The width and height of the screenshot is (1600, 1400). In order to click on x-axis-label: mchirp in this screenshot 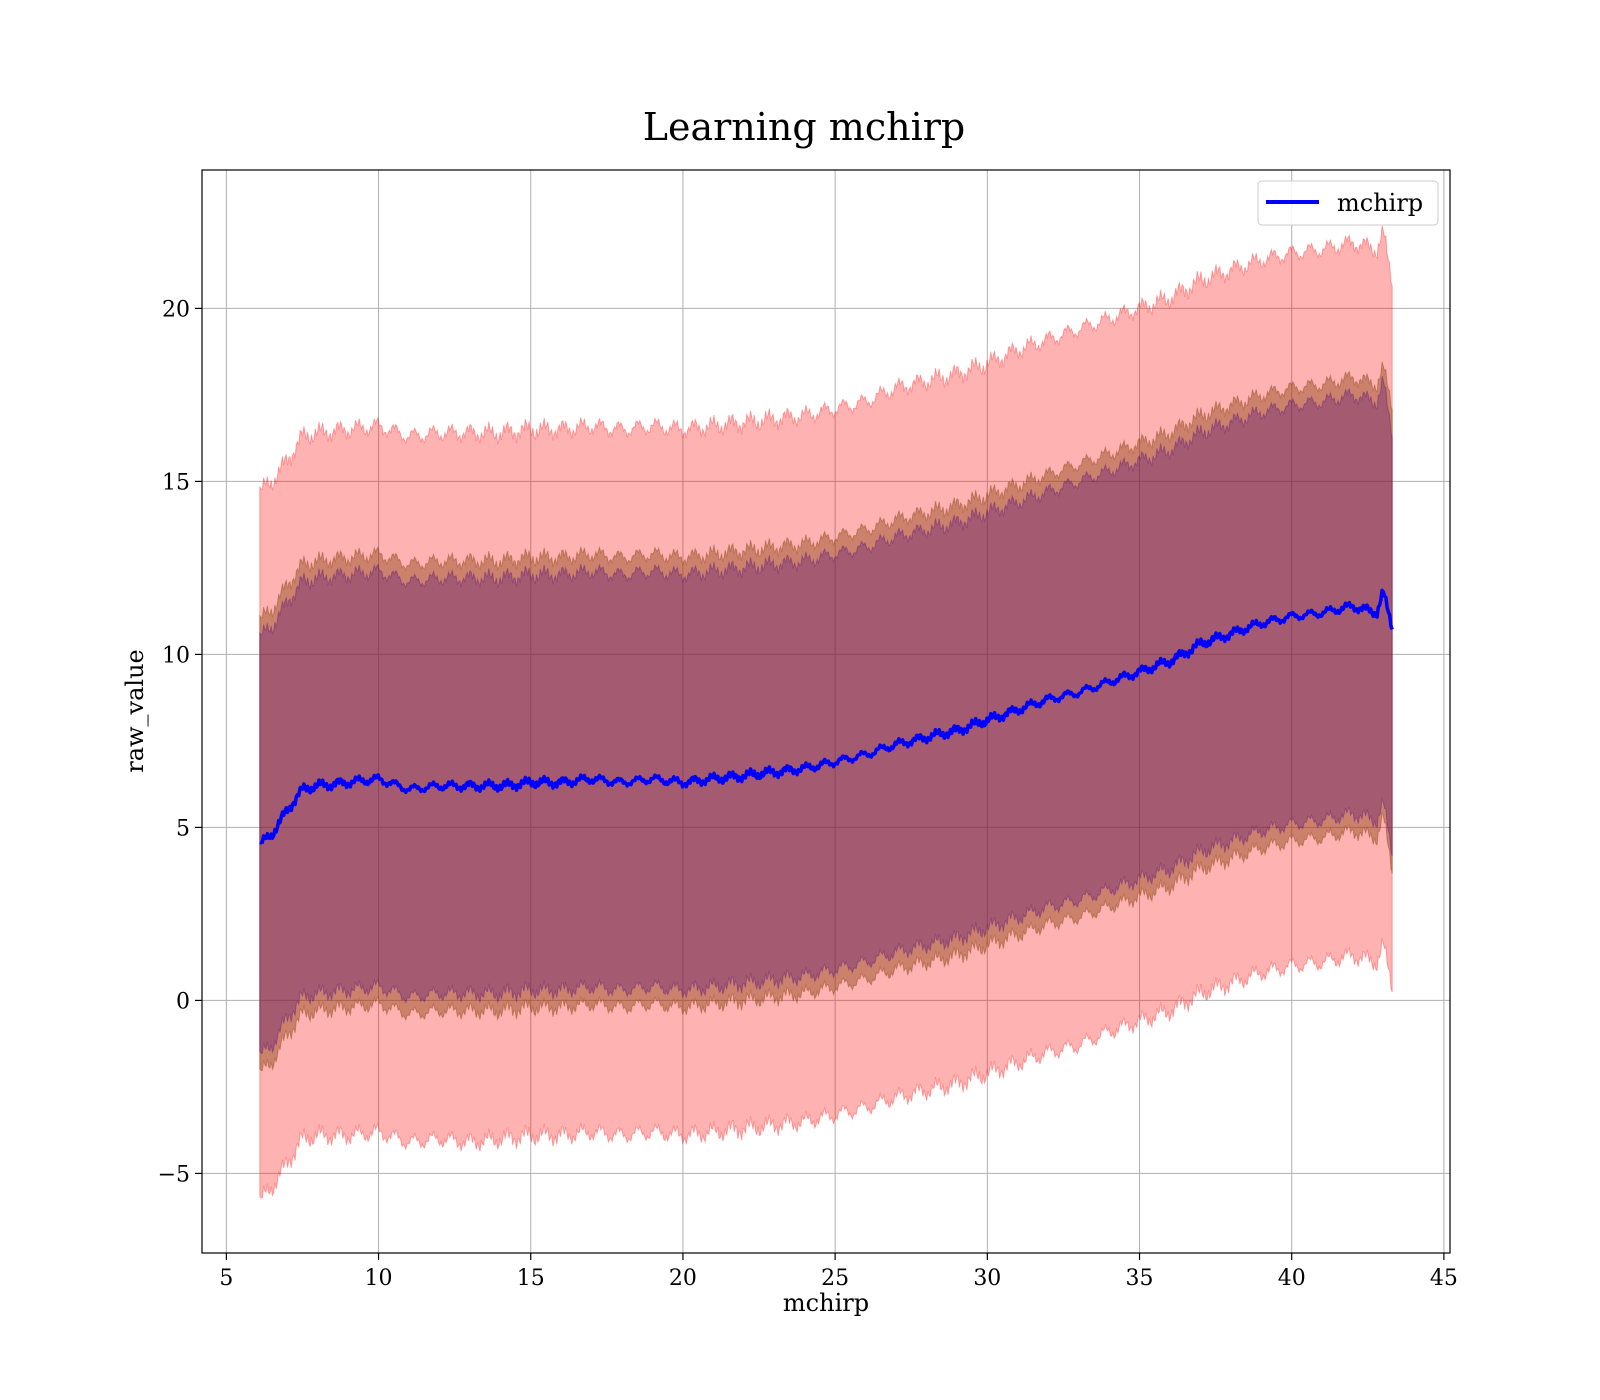, I will do `click(826, 1303)`.